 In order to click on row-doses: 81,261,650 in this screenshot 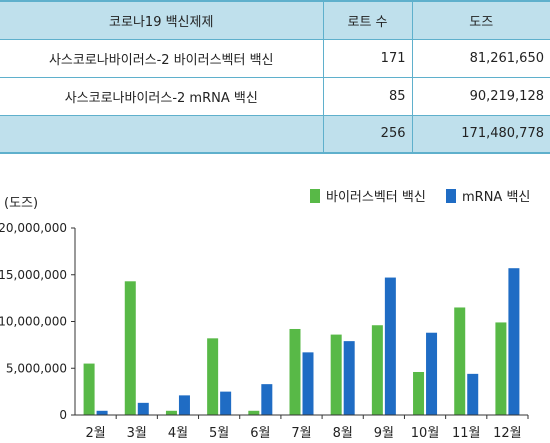, I will do `click(480, 58)`.